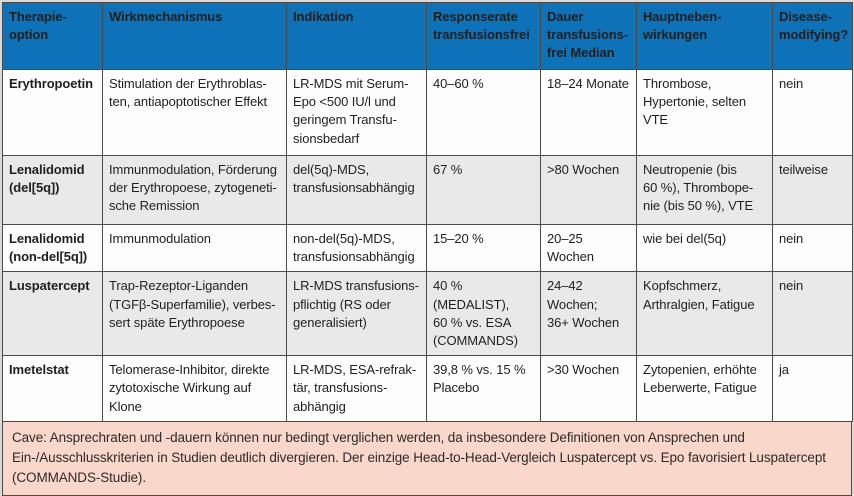  What do you see at coordinates (588, 190) in the screenshot?
I see `cell-dauer: >80 Wochen` at bounding box center [588, 190].